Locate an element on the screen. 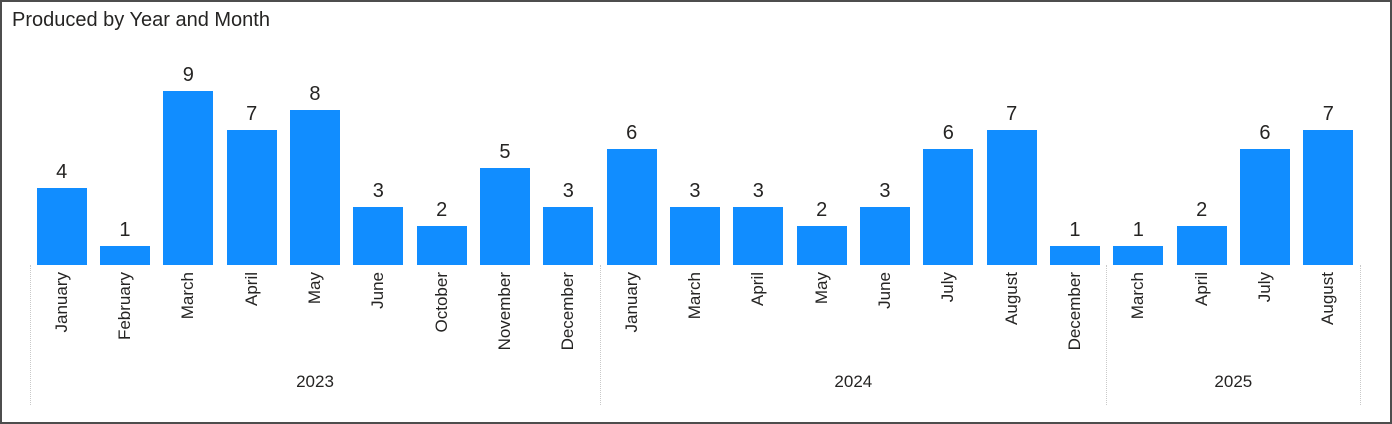 The image size is (1392, 424). bar-value-label: 8 is located at coordinates (315, 94).